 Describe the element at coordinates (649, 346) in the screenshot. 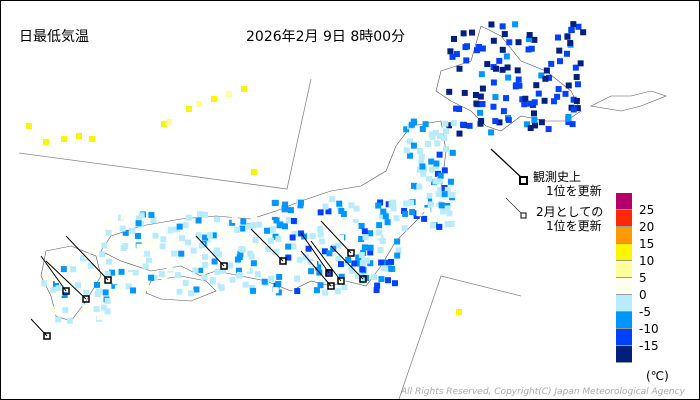

I see `scale-label: -15` at that location.